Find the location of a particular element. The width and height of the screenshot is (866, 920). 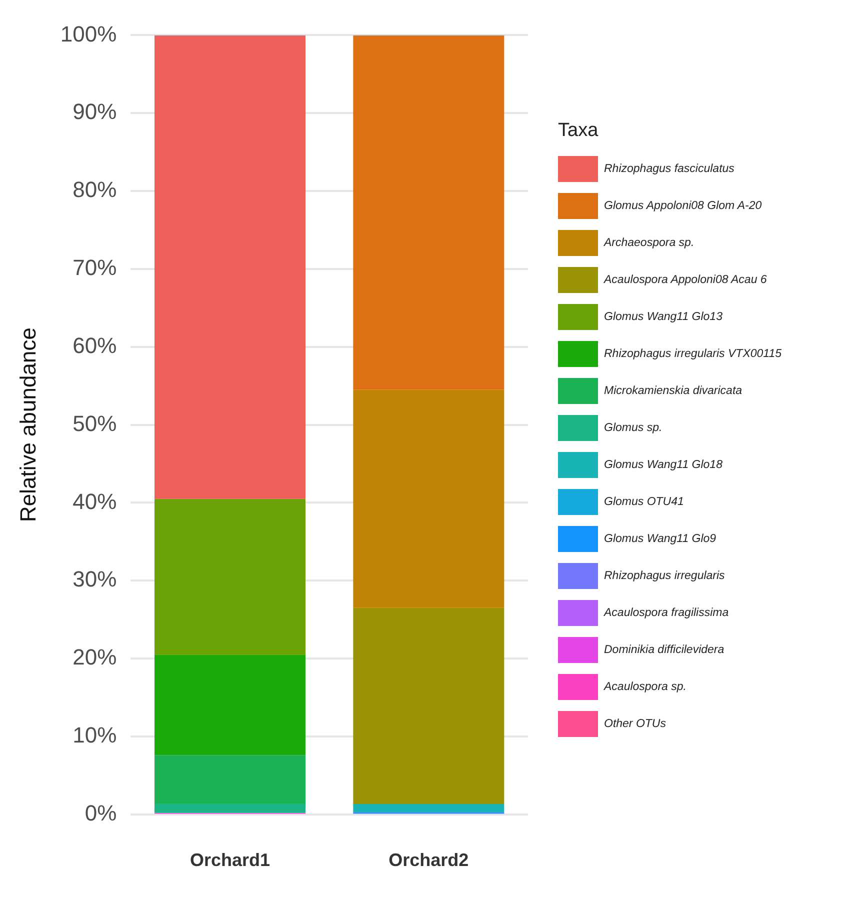

x-tick-label: Orchard2 is located at coordinates (428, 860).